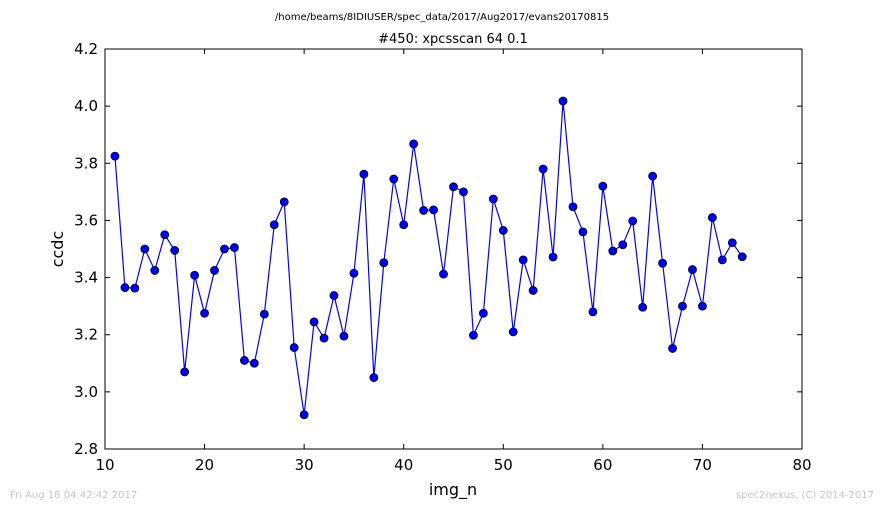 This screenshot has height=509, width=884. Describe the element at coordinates (57, 249) in the screenshot. I see `y-axis-label: ccdc` at that location.